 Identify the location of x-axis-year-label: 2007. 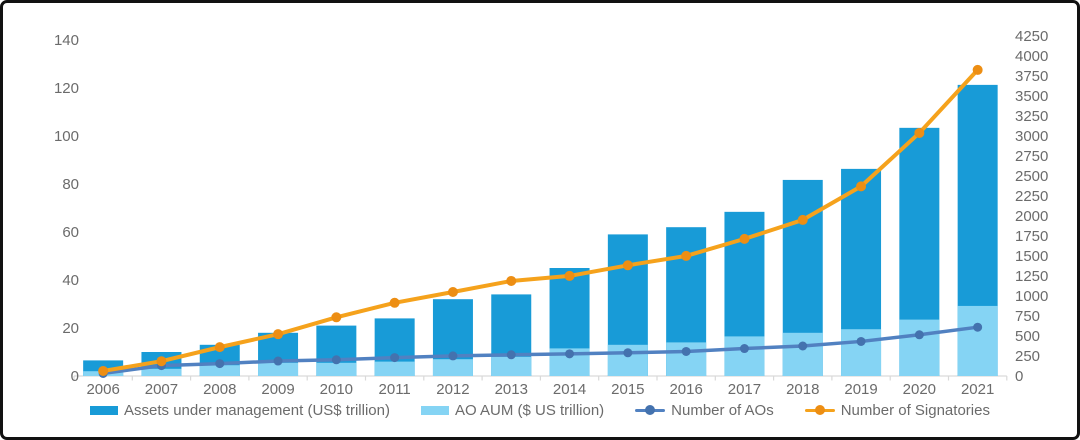
(161, 389).